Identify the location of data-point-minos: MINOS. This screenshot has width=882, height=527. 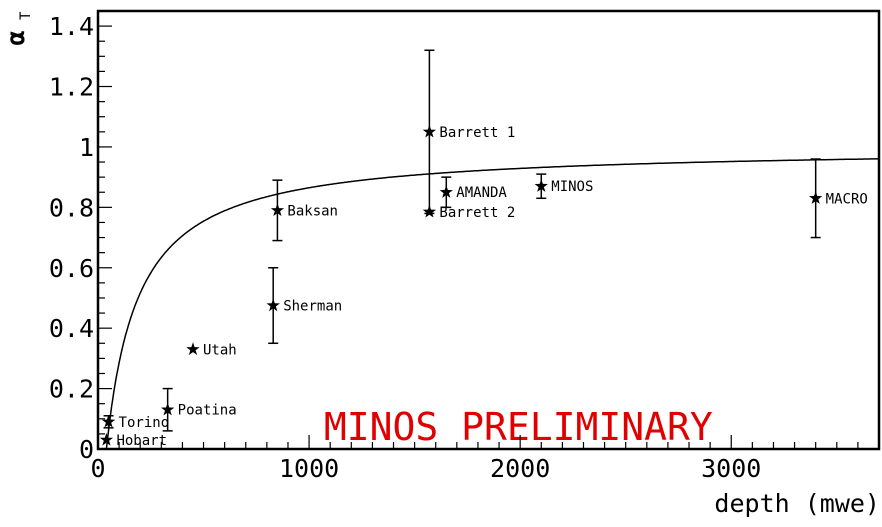
(563, 186).